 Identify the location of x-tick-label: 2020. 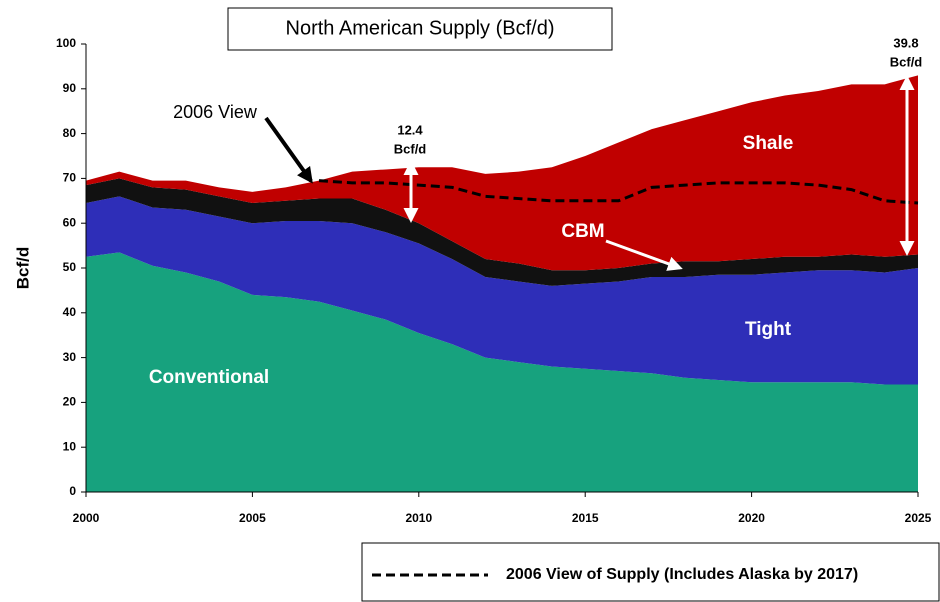
(751, 518).